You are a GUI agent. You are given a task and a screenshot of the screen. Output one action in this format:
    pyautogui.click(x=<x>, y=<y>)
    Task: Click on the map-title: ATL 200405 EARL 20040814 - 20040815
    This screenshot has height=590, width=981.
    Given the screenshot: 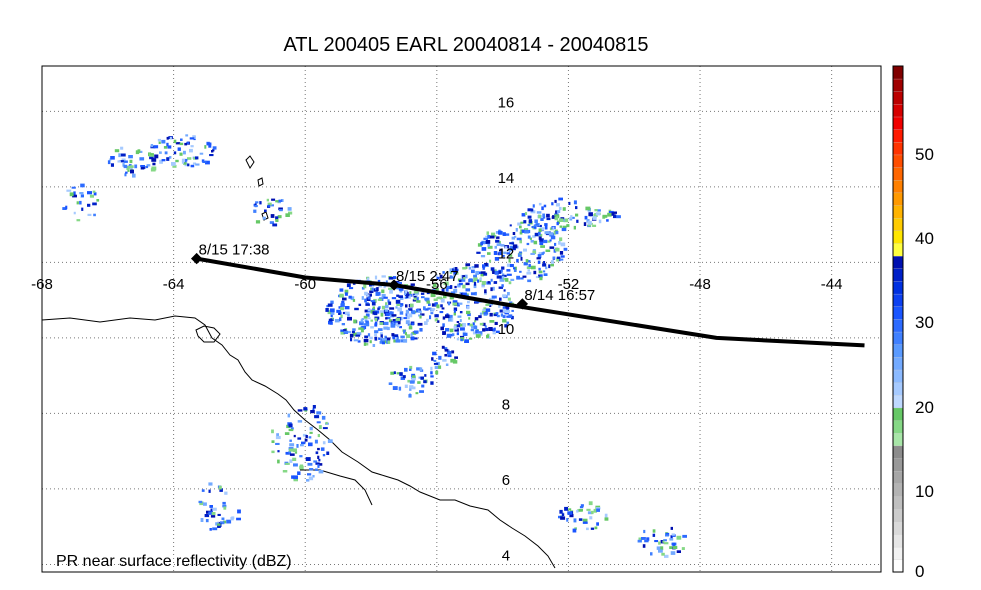 What is the action you would take?
    pyautogui.click(x=466, y=45)
    